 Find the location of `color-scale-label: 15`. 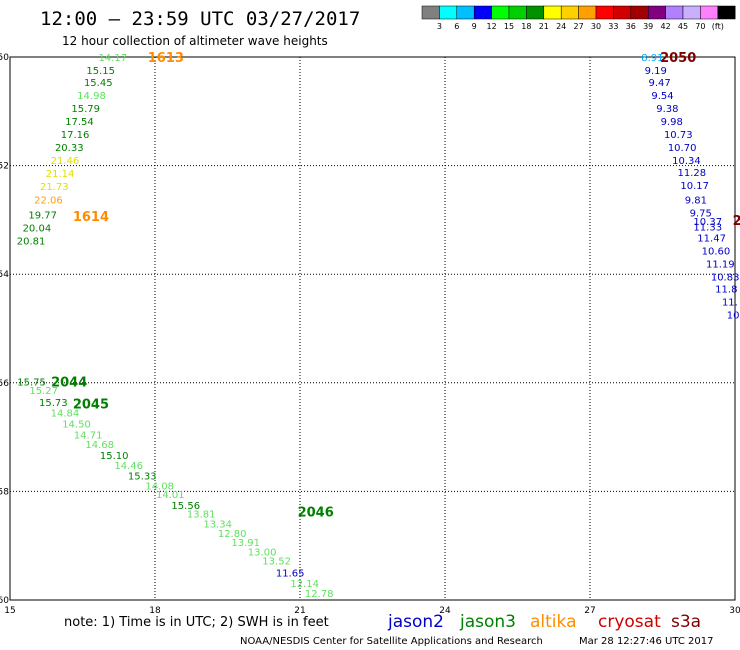

color-scale-label: 15 is located at coordinates (509, 26).